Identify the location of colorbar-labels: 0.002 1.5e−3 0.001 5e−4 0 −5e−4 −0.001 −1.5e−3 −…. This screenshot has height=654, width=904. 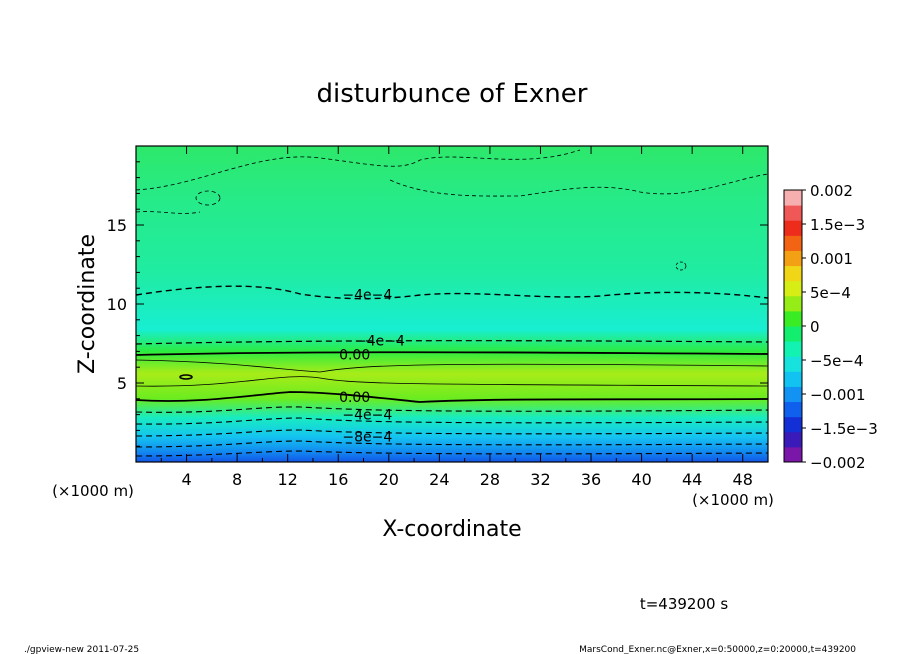
(840, 327).